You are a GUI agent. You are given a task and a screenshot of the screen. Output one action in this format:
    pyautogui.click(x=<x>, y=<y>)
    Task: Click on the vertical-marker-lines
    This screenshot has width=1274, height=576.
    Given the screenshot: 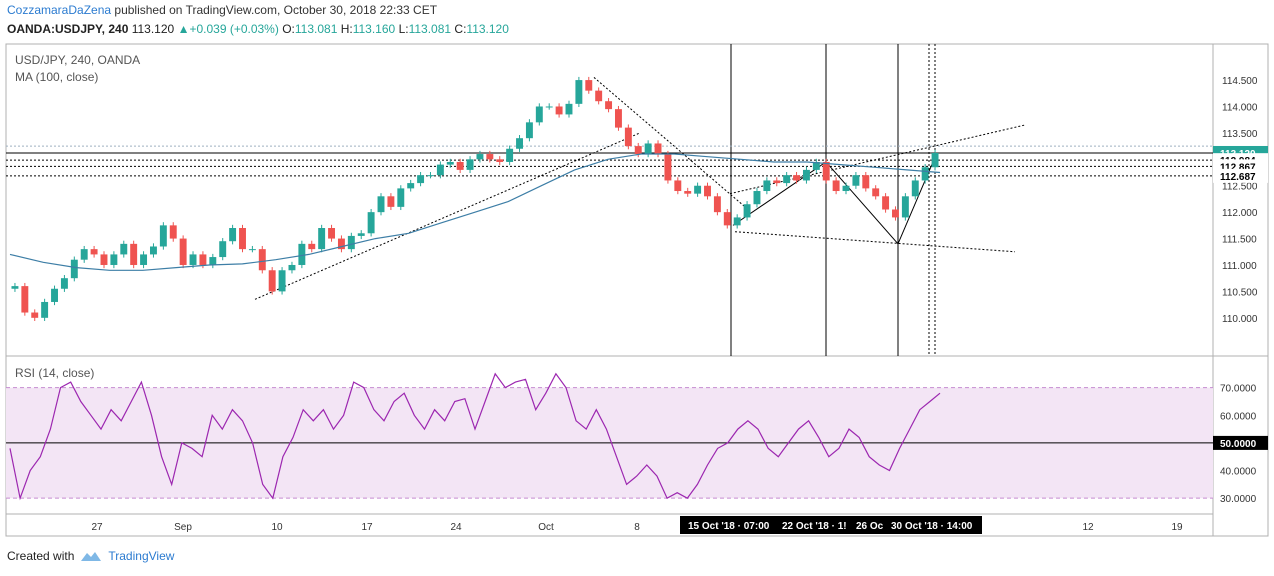 What is the action you would take?
    pyautogui.click(x=833, y=200)
    